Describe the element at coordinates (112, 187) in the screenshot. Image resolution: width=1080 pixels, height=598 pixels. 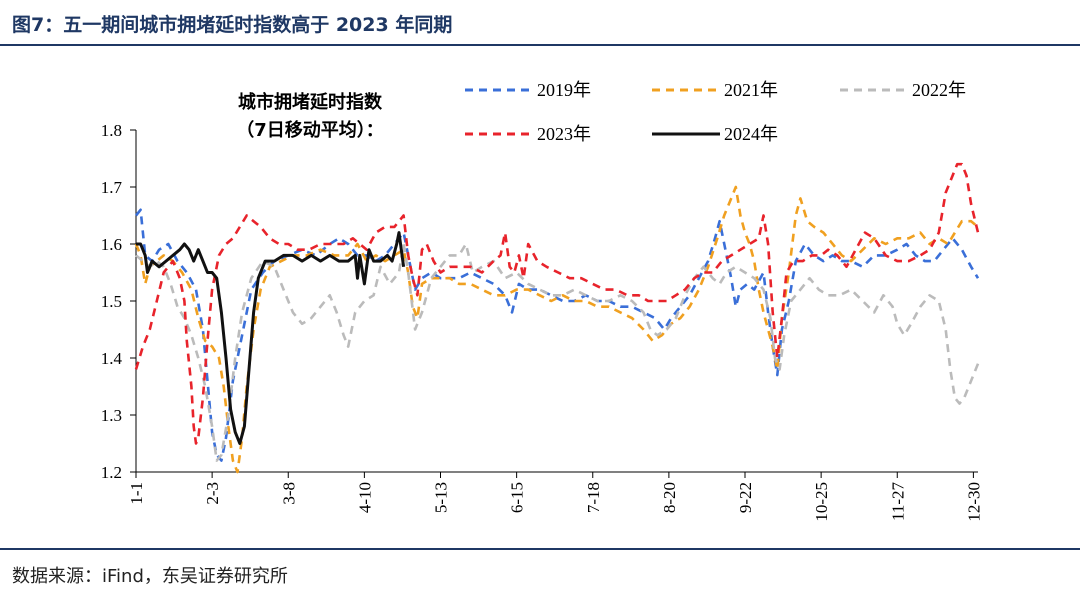
I see `y-tick-label: 1.7` at that location.